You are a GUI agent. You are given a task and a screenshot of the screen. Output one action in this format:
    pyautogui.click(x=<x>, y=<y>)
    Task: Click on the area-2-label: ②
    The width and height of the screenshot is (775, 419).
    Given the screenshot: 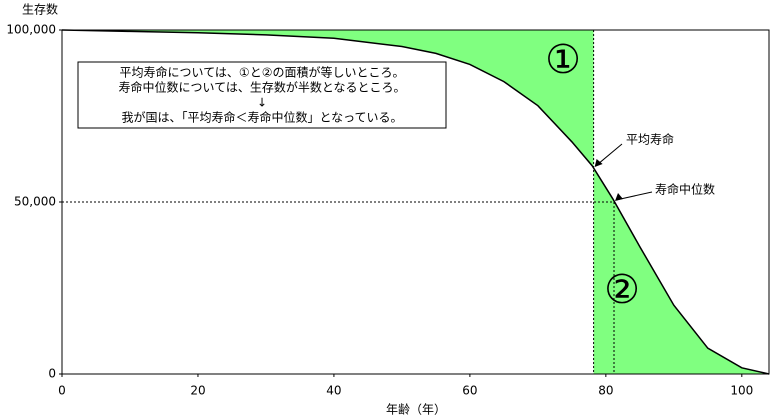 What is the action you would take?
    pyautogui.click(x=622, y=290)
    